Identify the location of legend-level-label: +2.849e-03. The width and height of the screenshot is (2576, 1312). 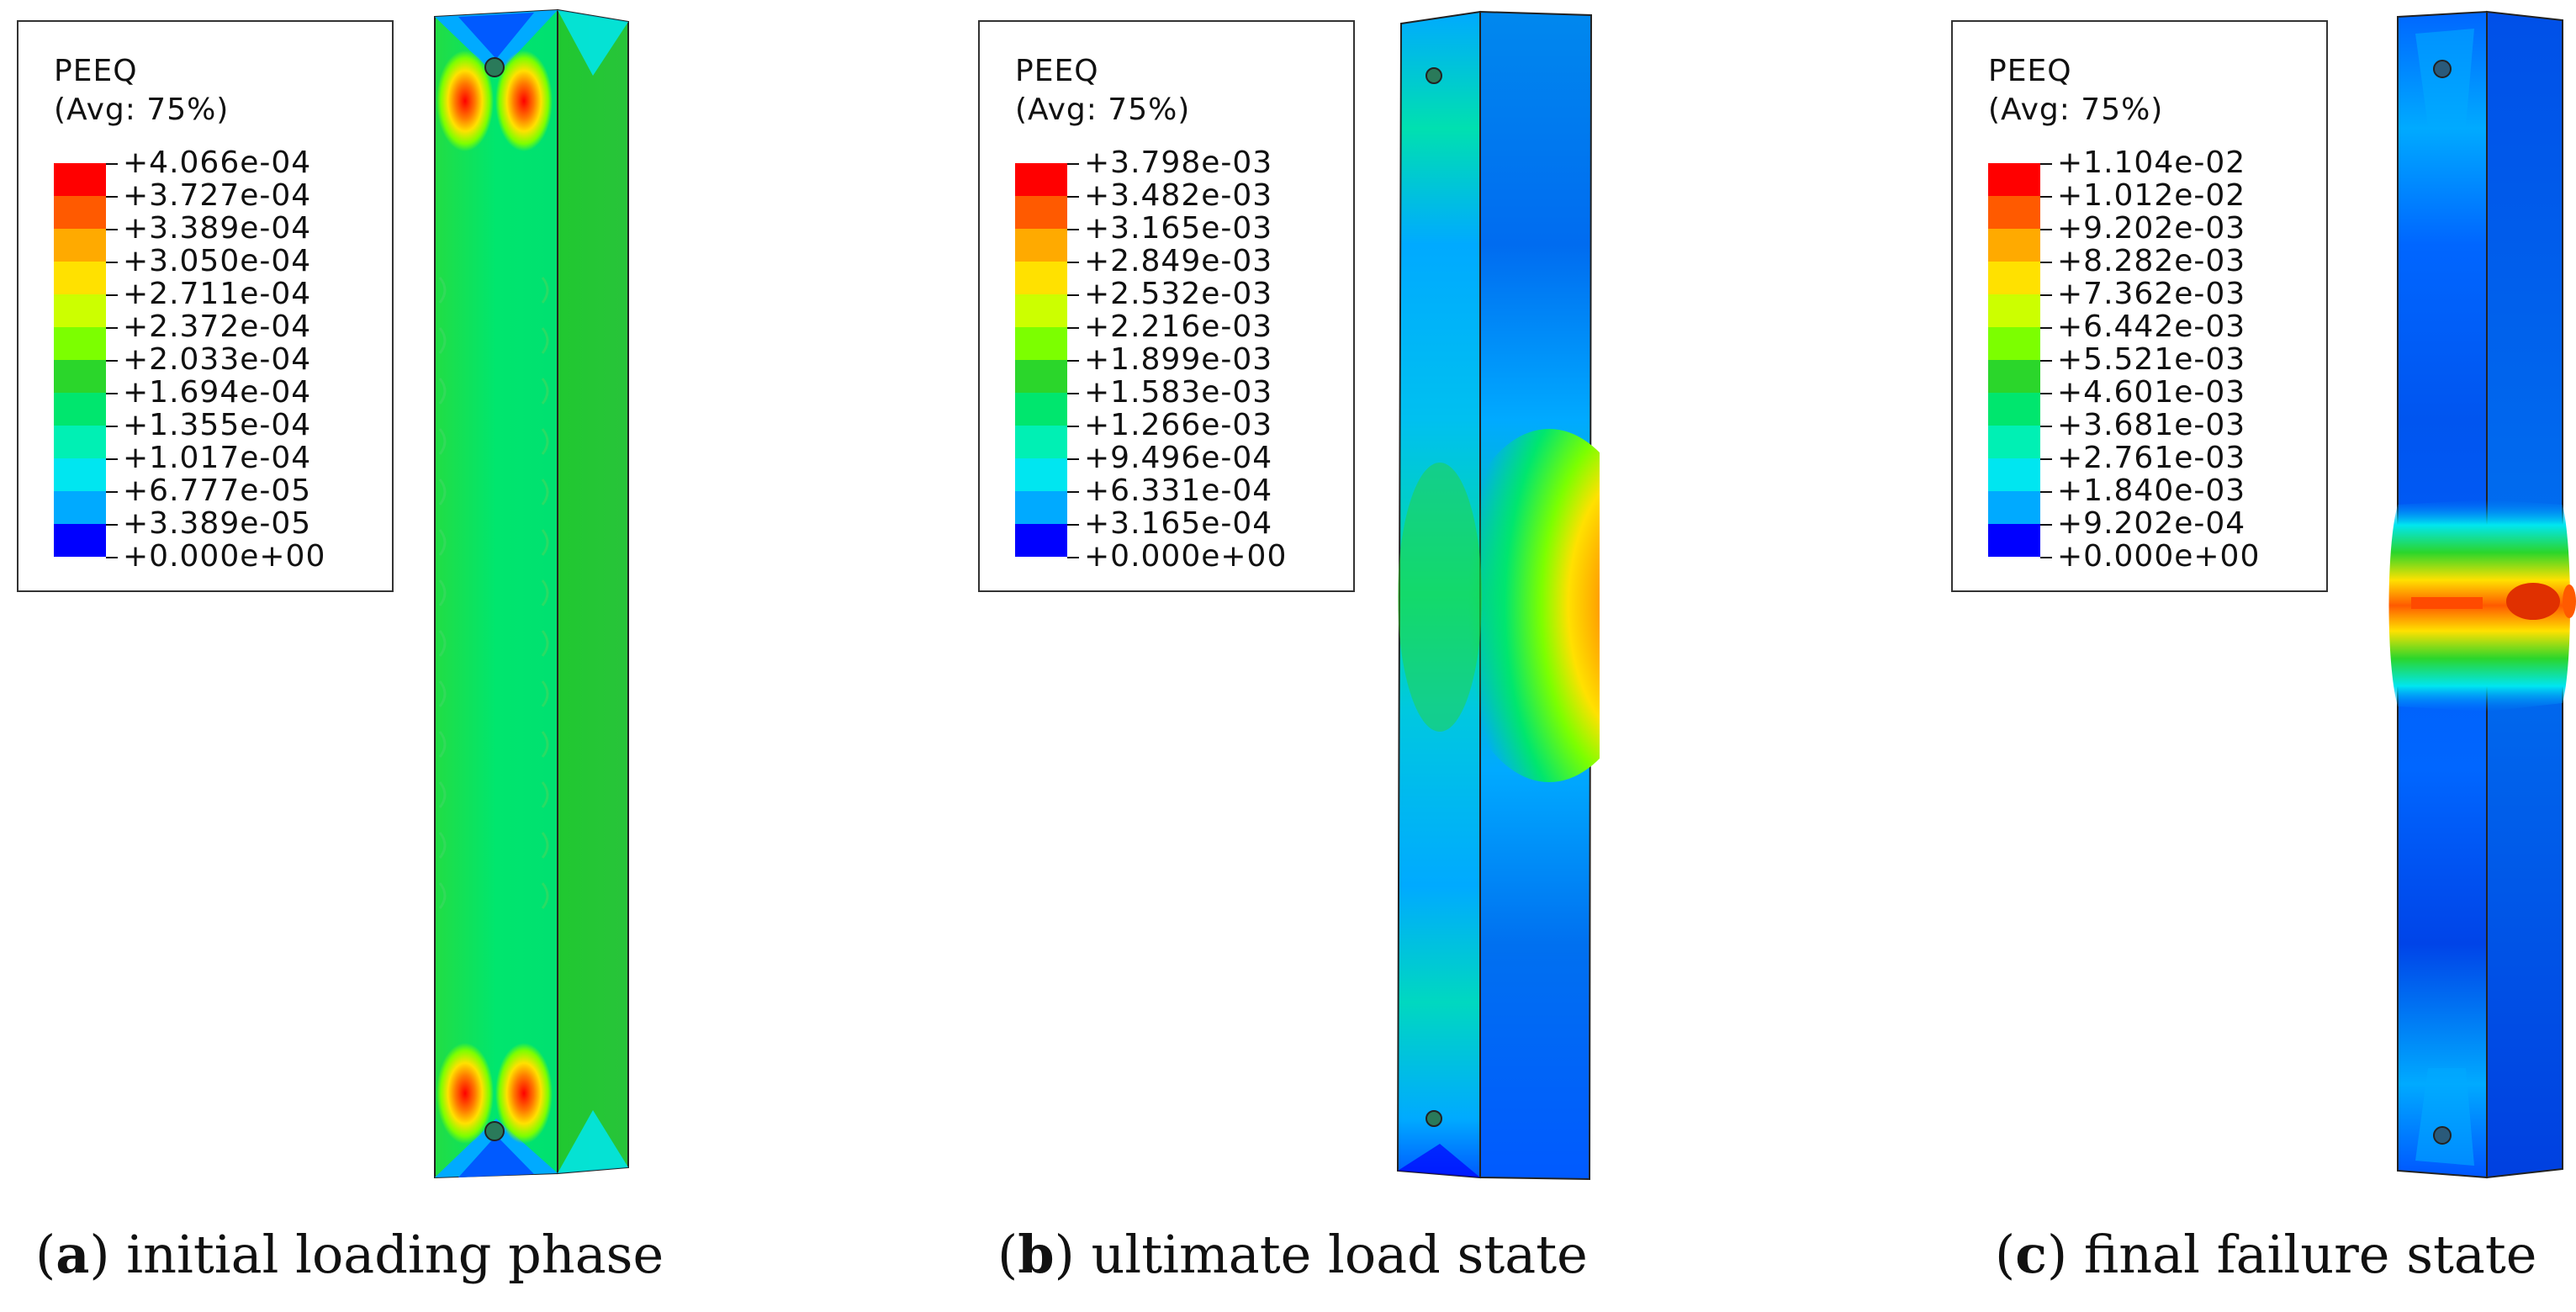
(1178, 261).